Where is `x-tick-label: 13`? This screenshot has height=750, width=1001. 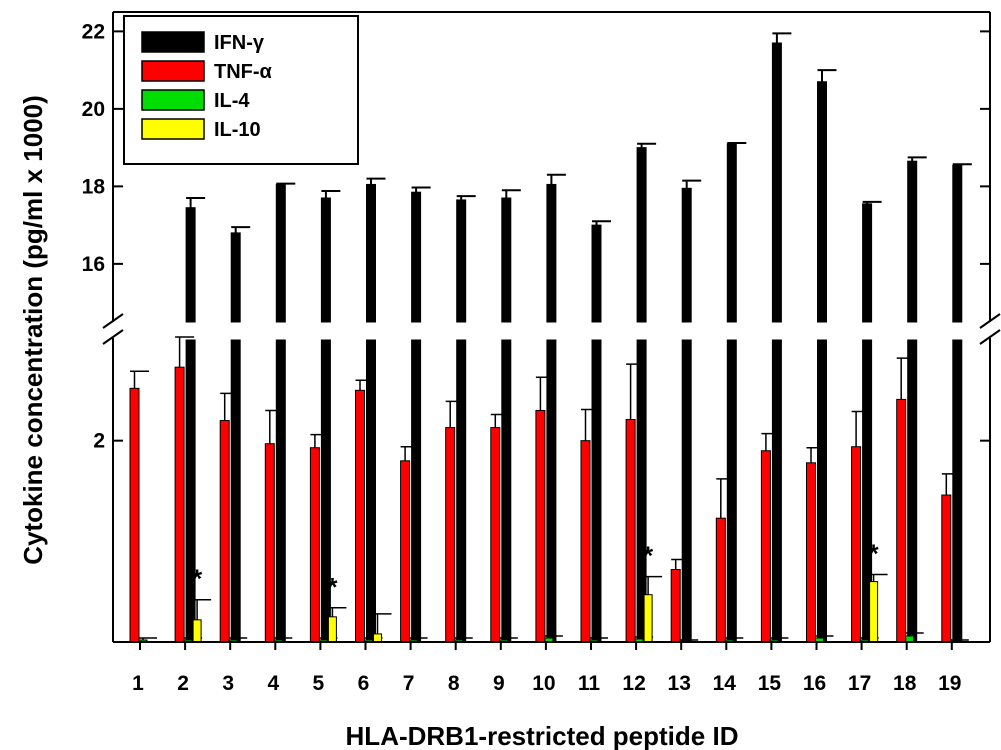
x-tick-label: 13 is located at coordinates (679, 683).